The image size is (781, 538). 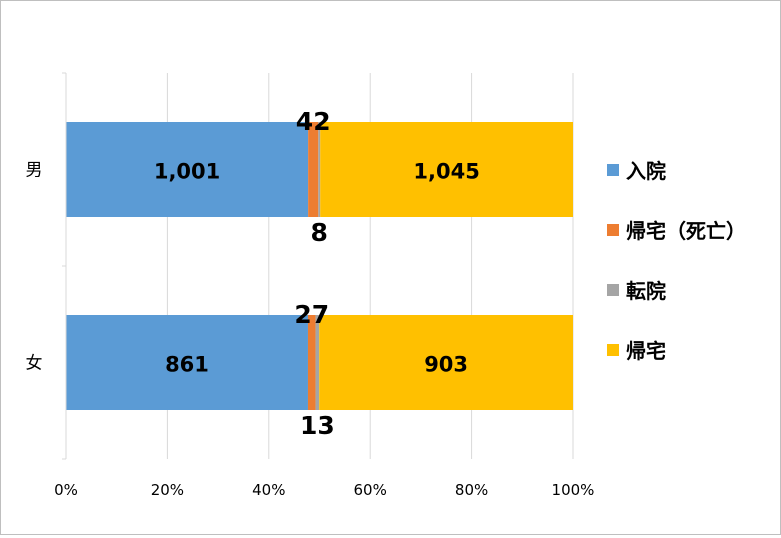 I want to click on x-tick-label: 60%, so click(x=370, y=490).